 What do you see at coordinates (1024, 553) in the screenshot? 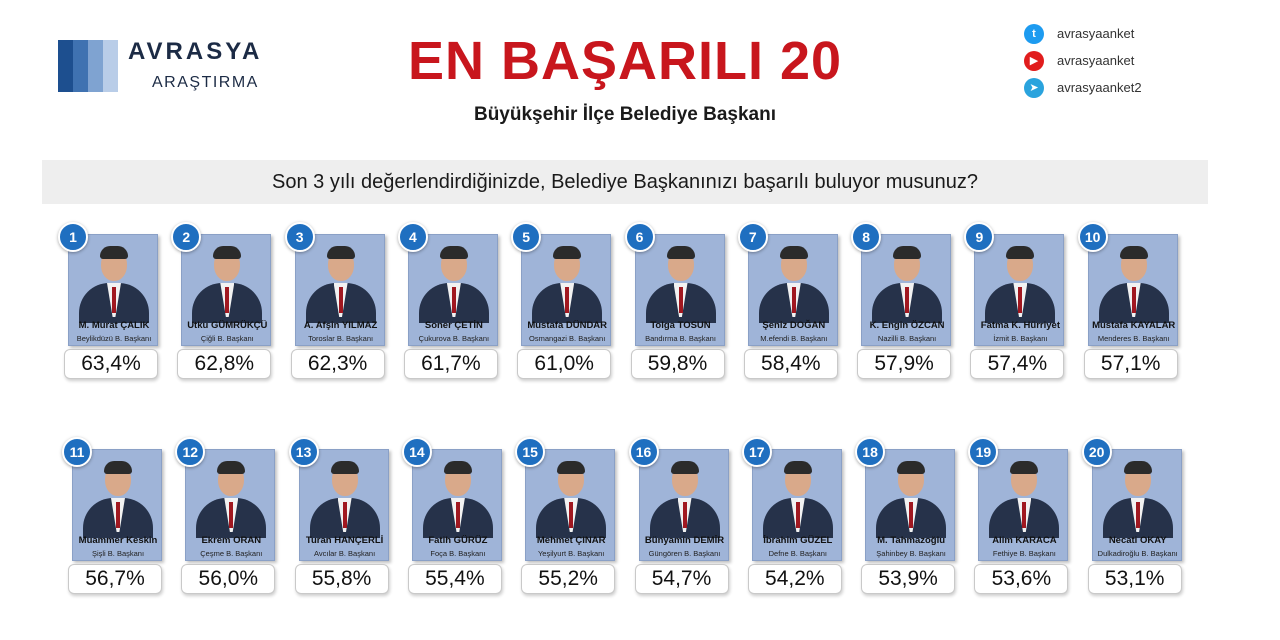
I see `mayor-role: Fethiye B. Başkanı` at bounding box center [1024, 553].